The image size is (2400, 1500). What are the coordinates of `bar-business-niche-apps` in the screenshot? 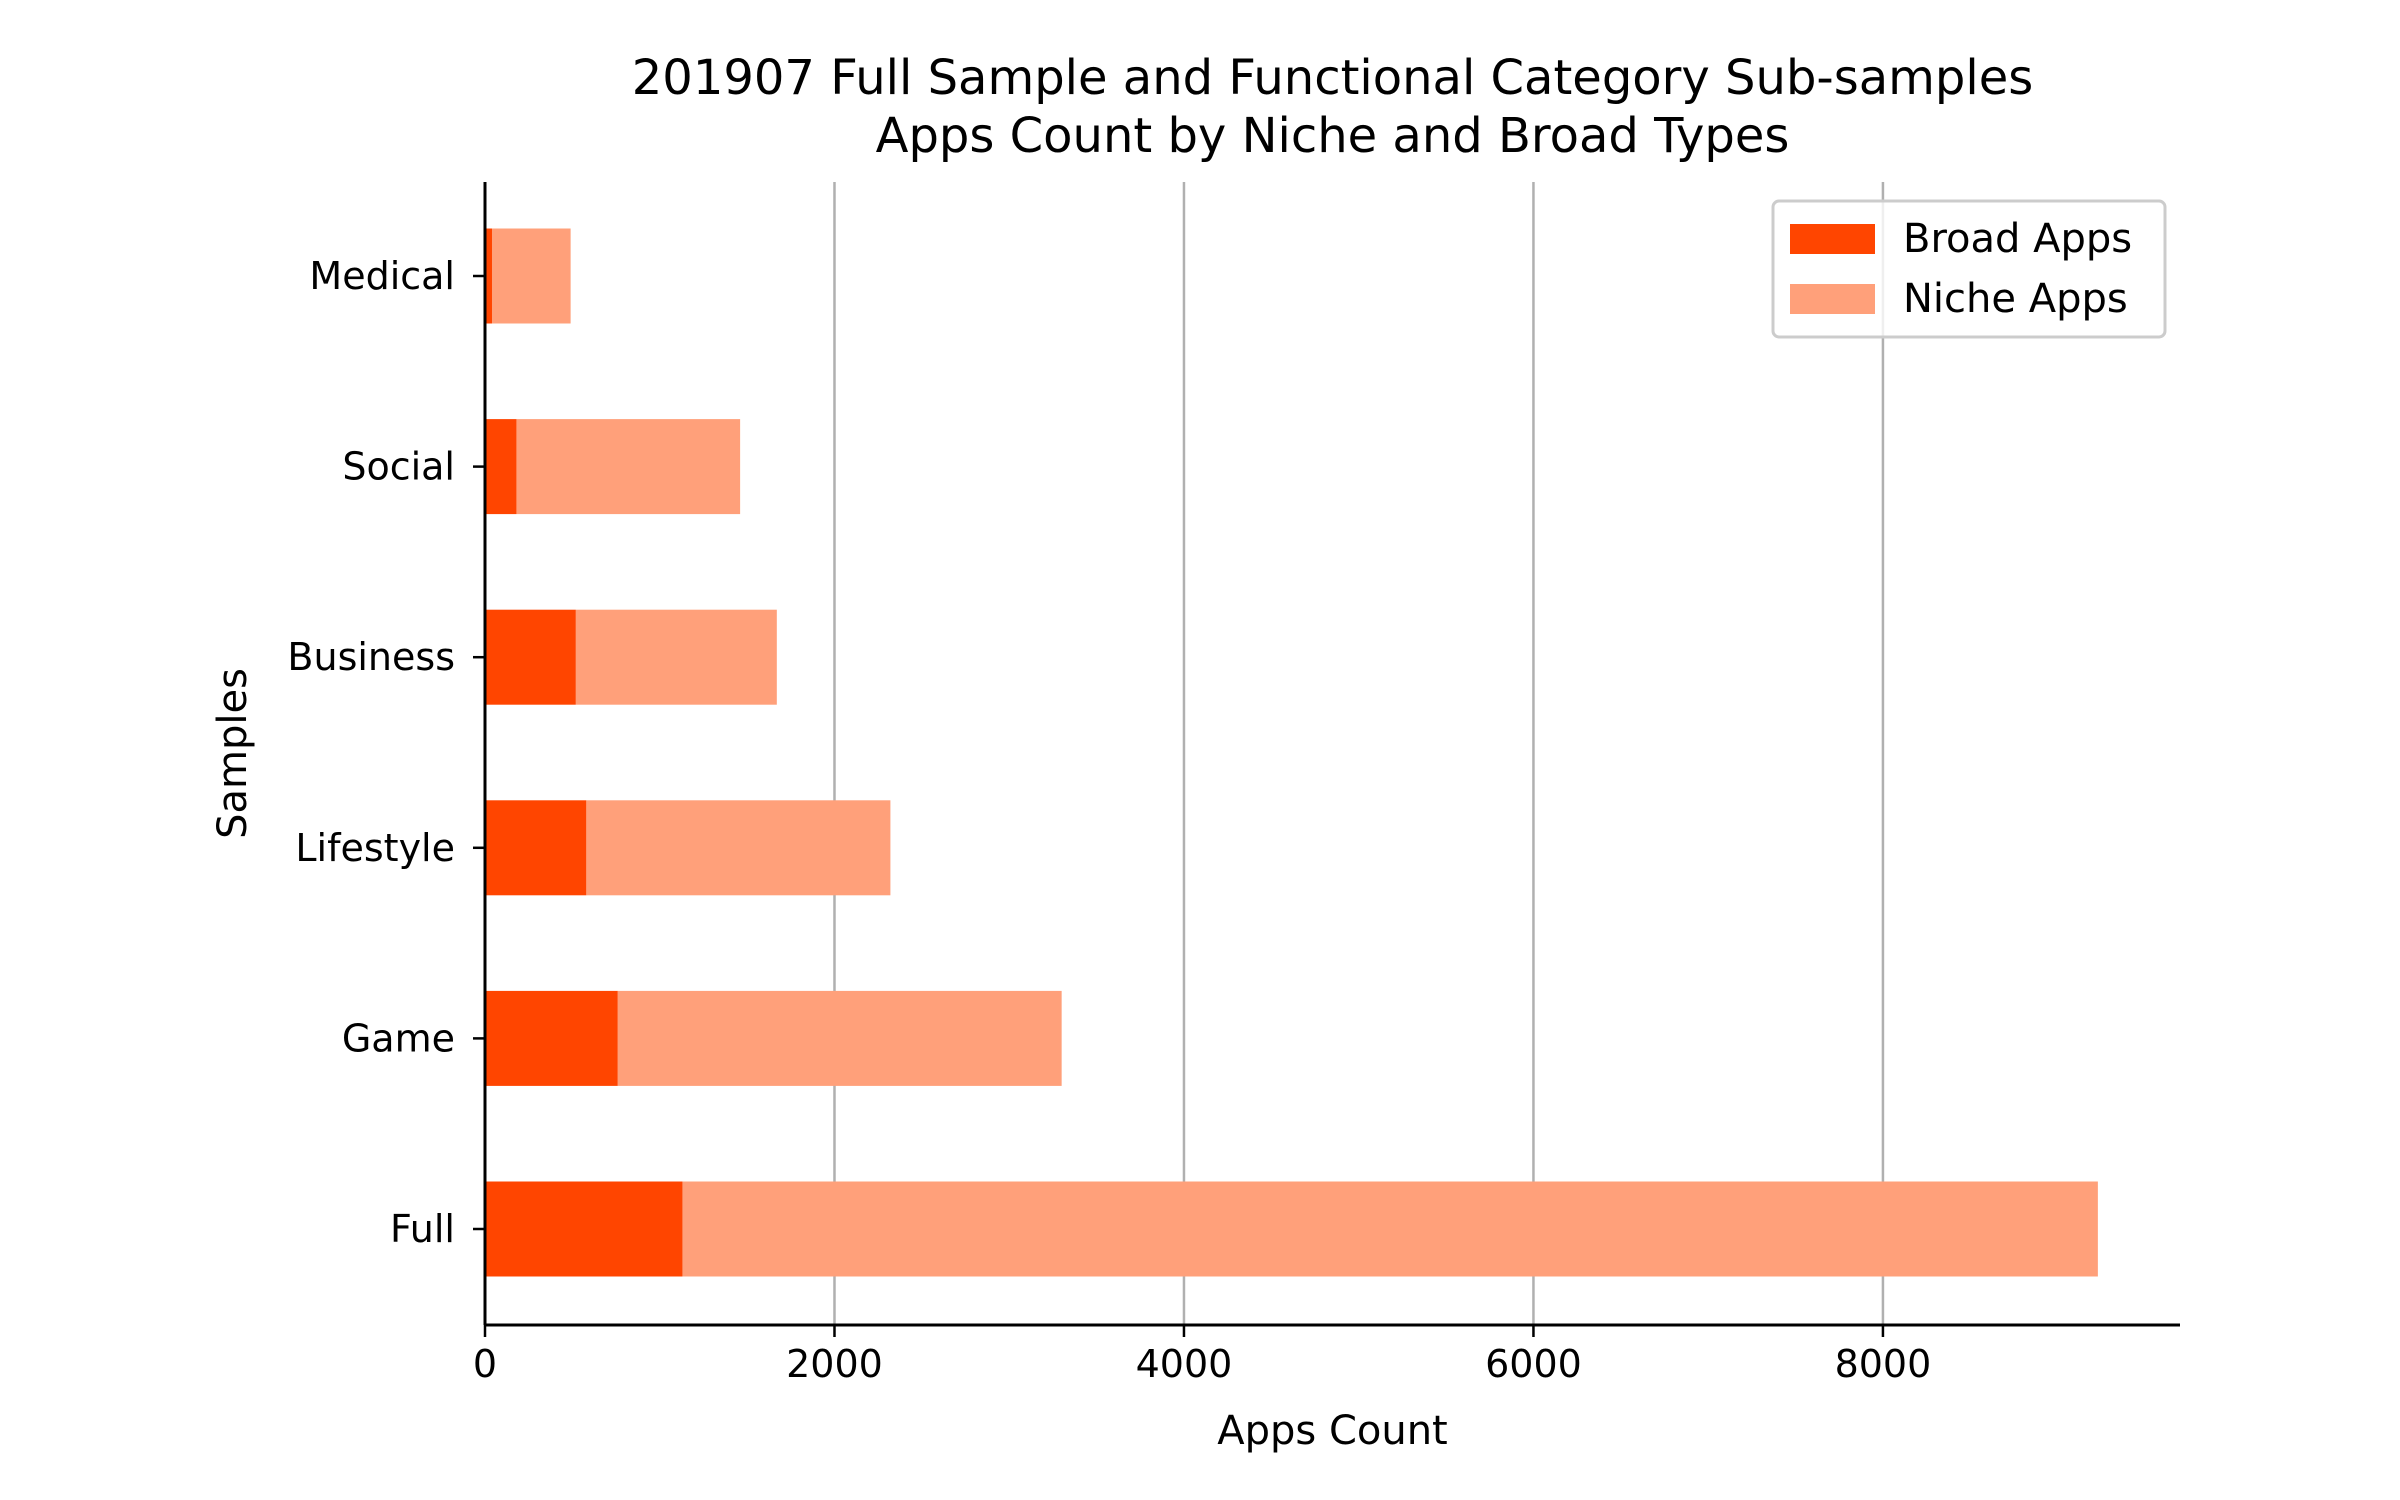 It's located at (676, 657).